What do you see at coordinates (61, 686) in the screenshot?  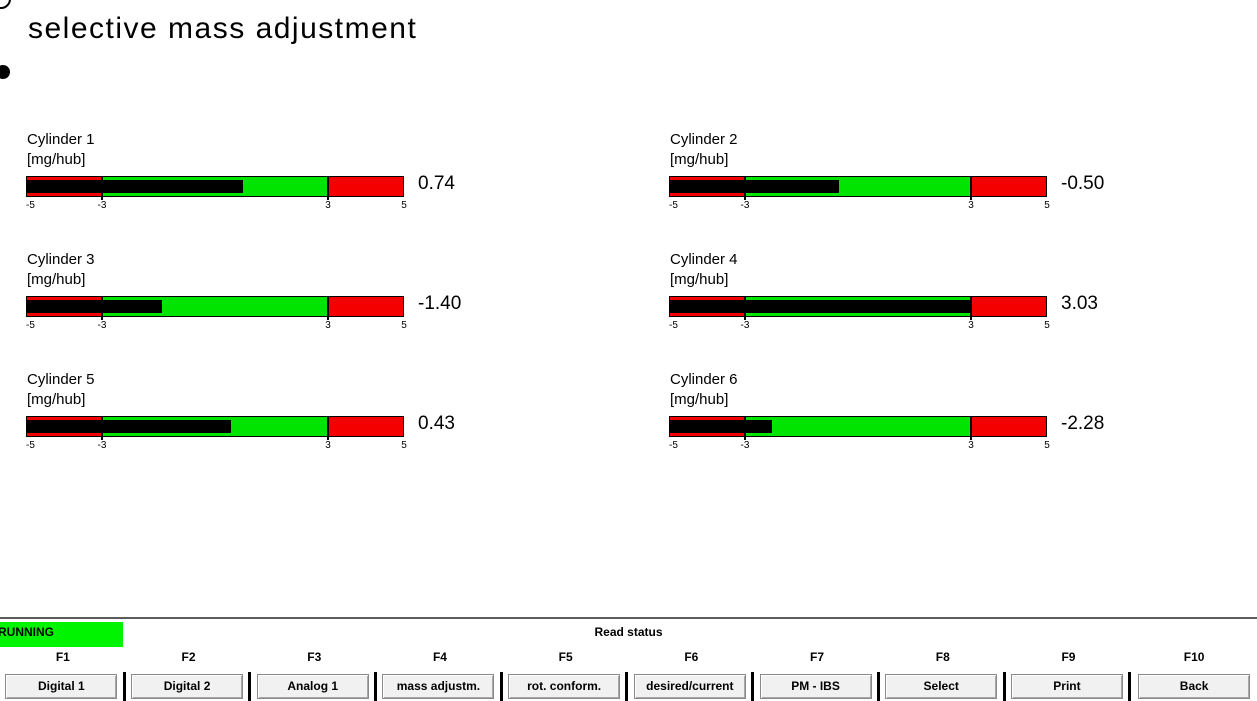 I see `f1-digital-1-button: Digital 1` at bounding box center [61, 686].